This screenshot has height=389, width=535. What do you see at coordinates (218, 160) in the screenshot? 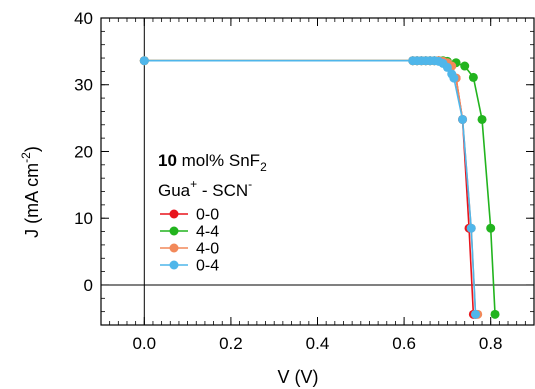
I see `annotation-compound: mol% SnF` at bounding box center [218, 160].